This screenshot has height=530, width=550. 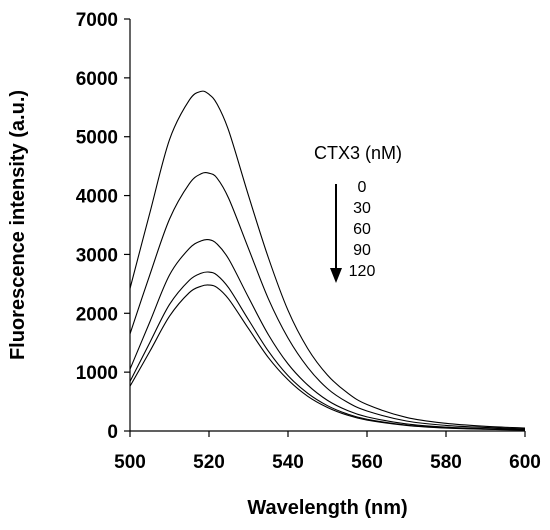 I want to click on y-ticks: 0 1000 2000 3000 4000 5000 6000 7000, so click(x=103, y=226).